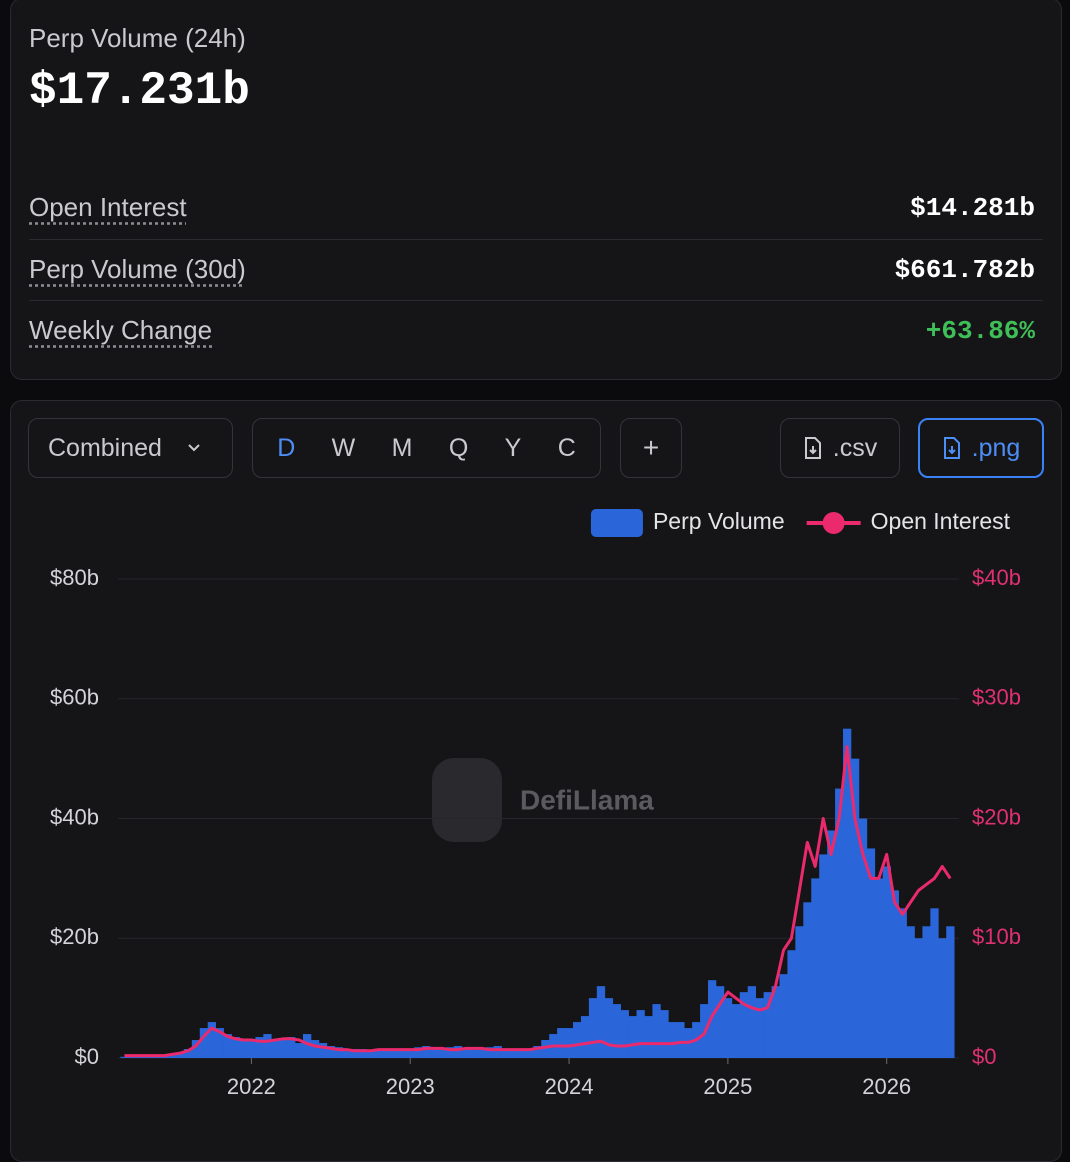 This screenshot has width=1070, height=1162. I want to click on y2-tick-label: $40b, so click(996, 577).